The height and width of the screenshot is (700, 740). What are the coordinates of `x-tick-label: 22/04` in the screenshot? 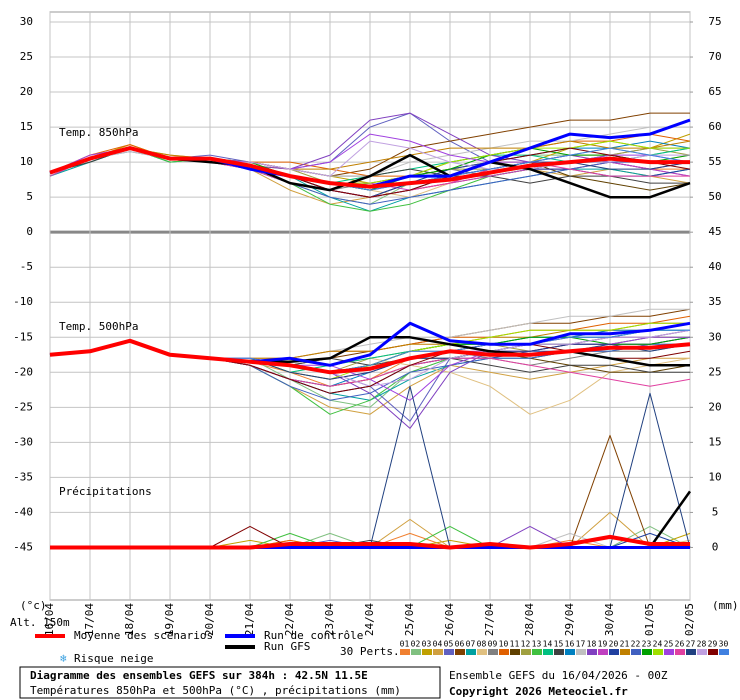 It's located at (289, 619).